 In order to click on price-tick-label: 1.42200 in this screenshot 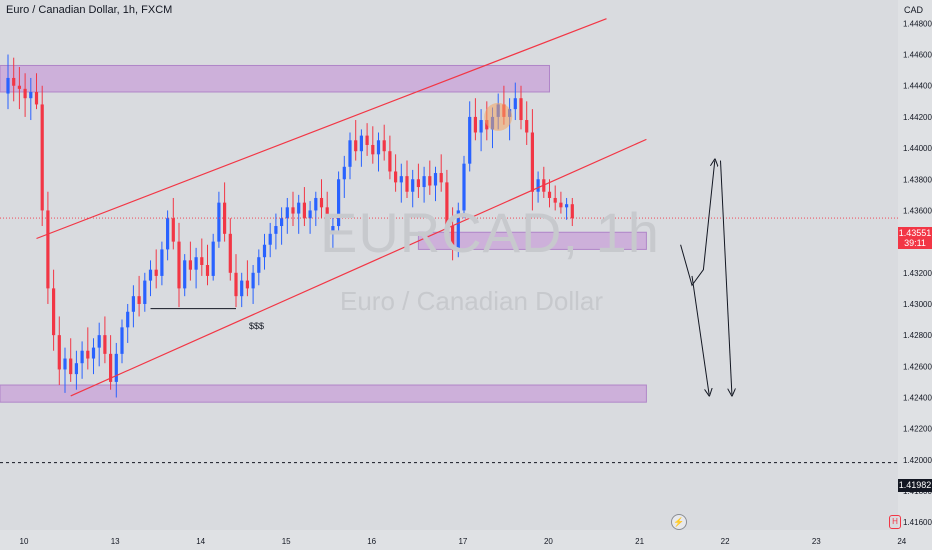, I will do `click(917, 429)`.